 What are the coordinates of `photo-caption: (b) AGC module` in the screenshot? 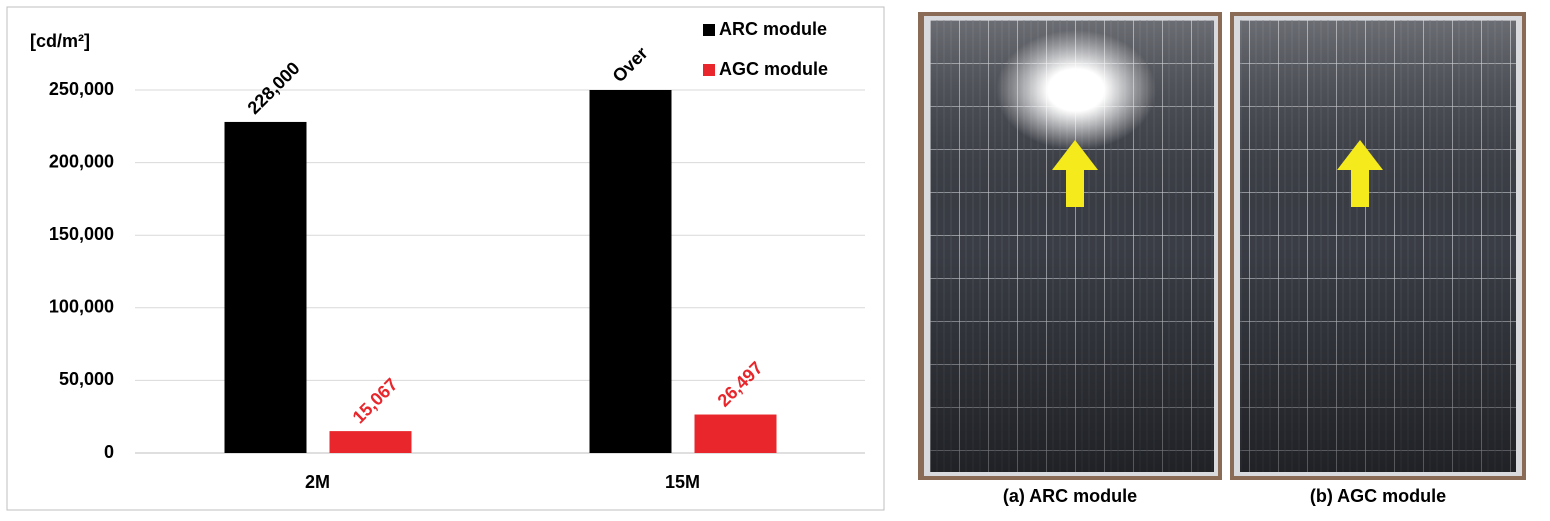 It's located at (1378, 496).